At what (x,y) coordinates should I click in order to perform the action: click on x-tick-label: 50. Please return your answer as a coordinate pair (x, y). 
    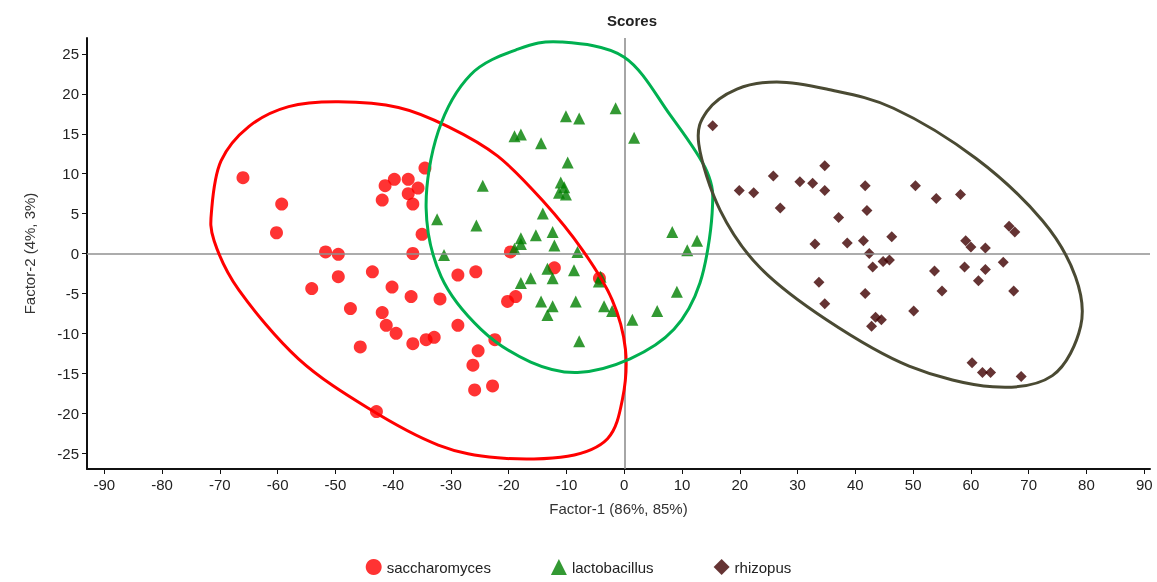
    Looking at the image, I should click on (913, 484).